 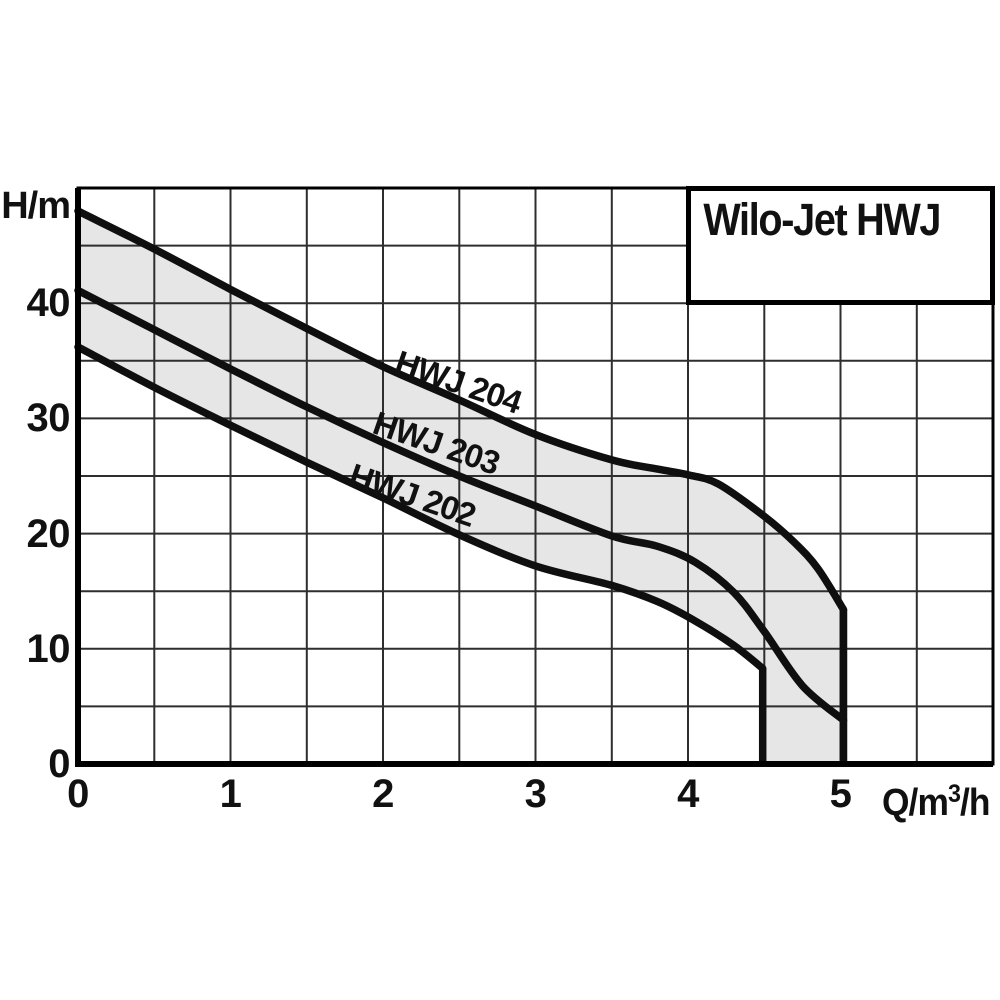 I want to click on y-tick-label-40: 40, so click(x=48, y=303).